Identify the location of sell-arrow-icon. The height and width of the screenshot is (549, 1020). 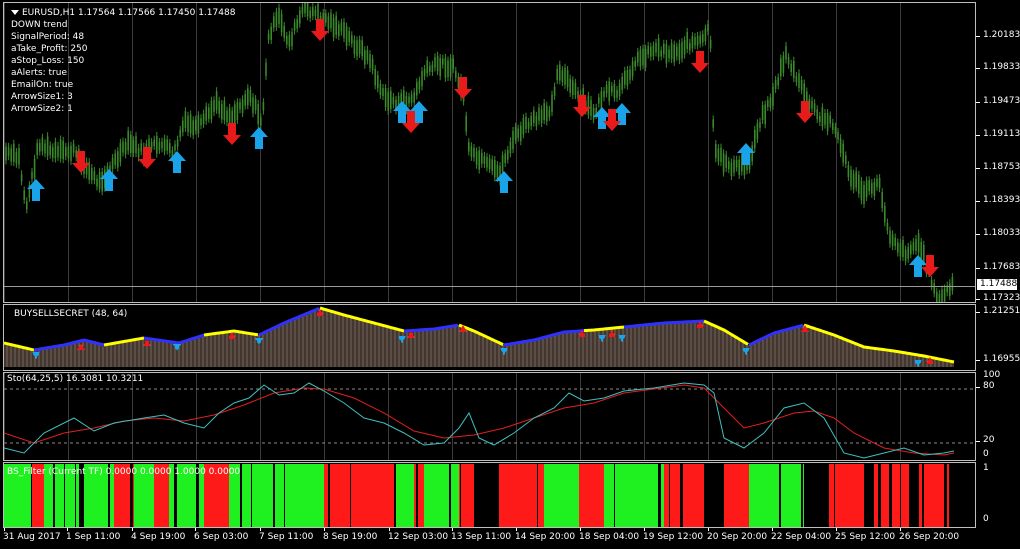
(612, 120).